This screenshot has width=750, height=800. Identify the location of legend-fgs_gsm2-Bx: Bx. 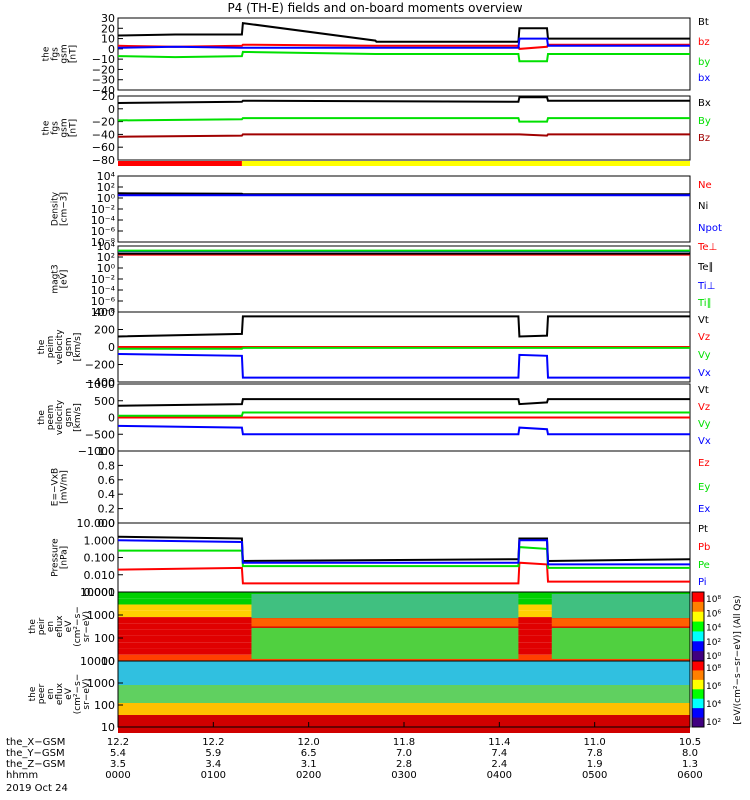
(704, 103).